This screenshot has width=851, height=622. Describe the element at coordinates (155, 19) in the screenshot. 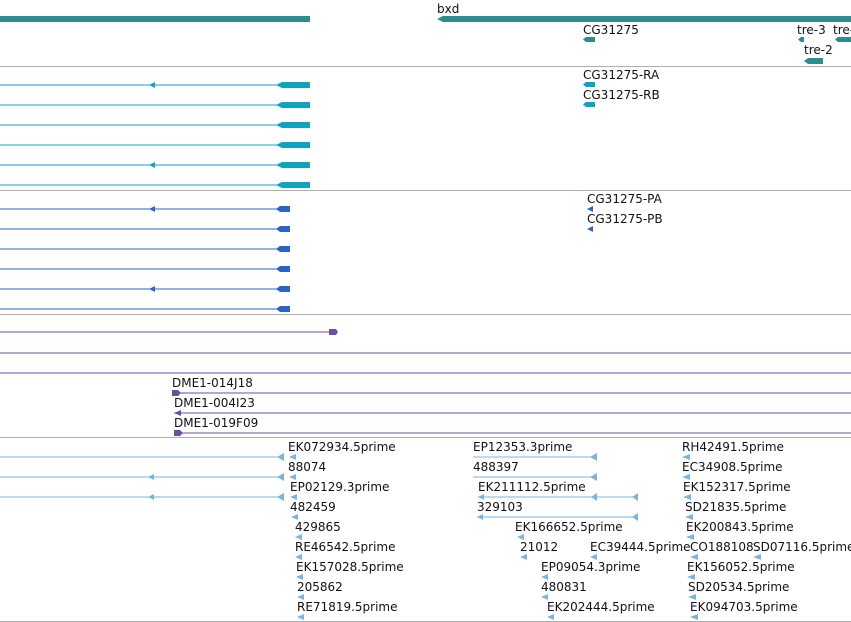

I see `gene-bar-left` at that location.